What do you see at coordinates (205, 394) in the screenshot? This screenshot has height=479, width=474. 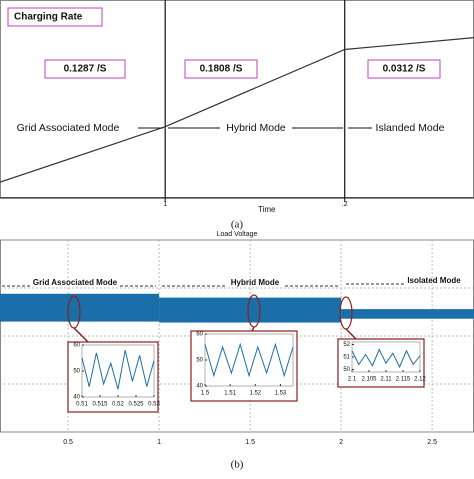 I see `inset-x-tick-label: 1.5` at bounding box center [205, 394].